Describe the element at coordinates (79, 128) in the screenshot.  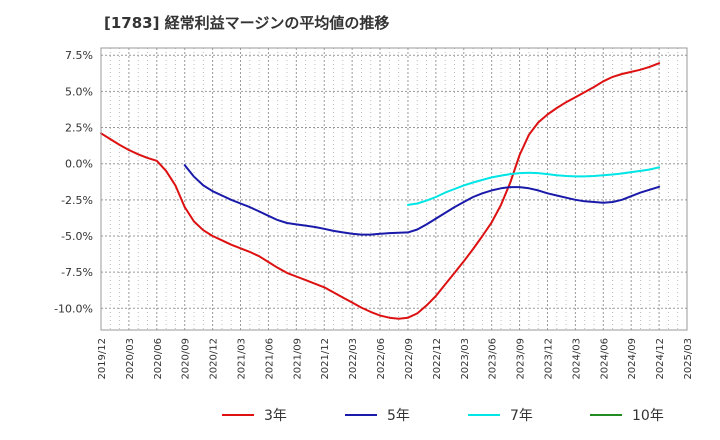
I see `y-tick-label: 2.5%` at that location.